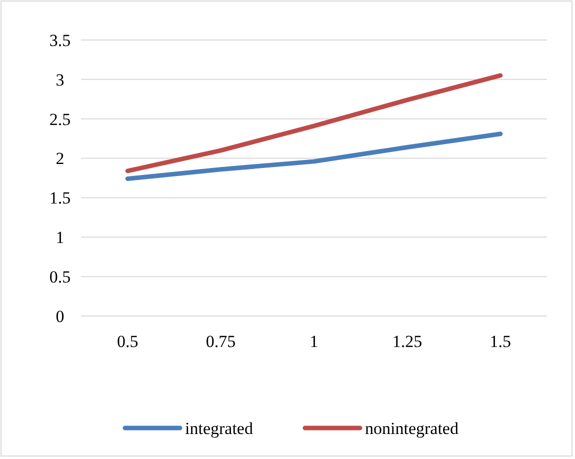 This screenshot has width=575, height=459. Describe the element at coordinates (412, 428) in the screenshot. I see `legend-label: nonintegrated` at that location.